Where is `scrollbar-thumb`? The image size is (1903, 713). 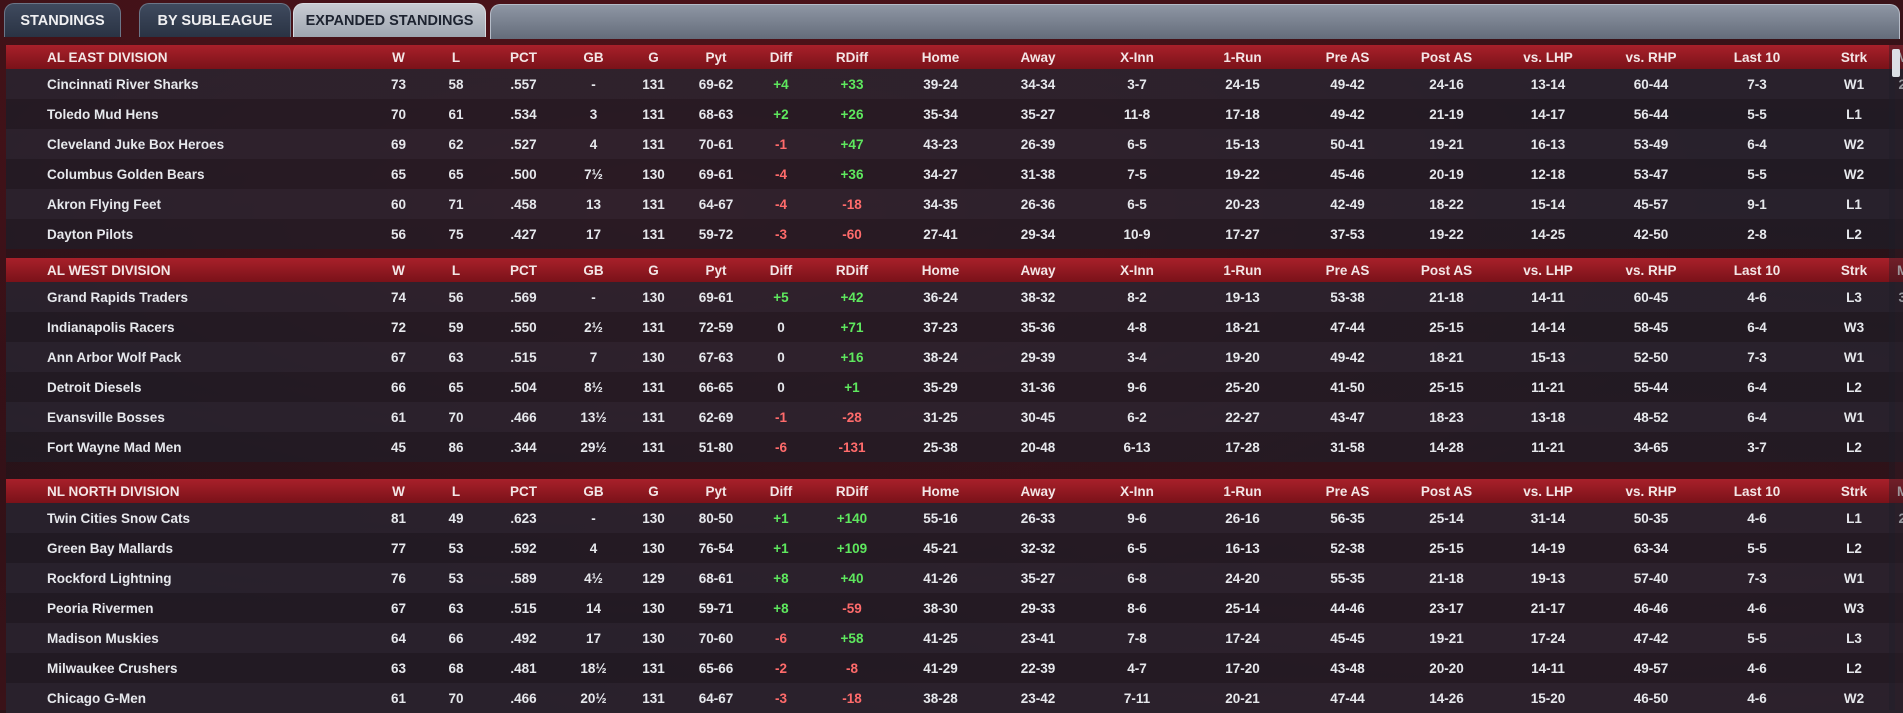
scrollbar-thumb is located at coordinates (1896, 63).